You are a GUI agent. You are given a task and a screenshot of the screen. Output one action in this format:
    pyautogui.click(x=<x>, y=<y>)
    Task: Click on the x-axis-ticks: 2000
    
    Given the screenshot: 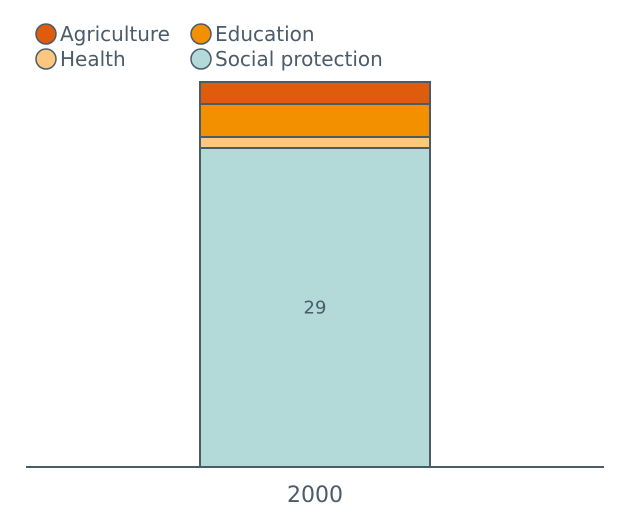 What is the action you would take?
    pyautogui.click(x=315, y=494)
    